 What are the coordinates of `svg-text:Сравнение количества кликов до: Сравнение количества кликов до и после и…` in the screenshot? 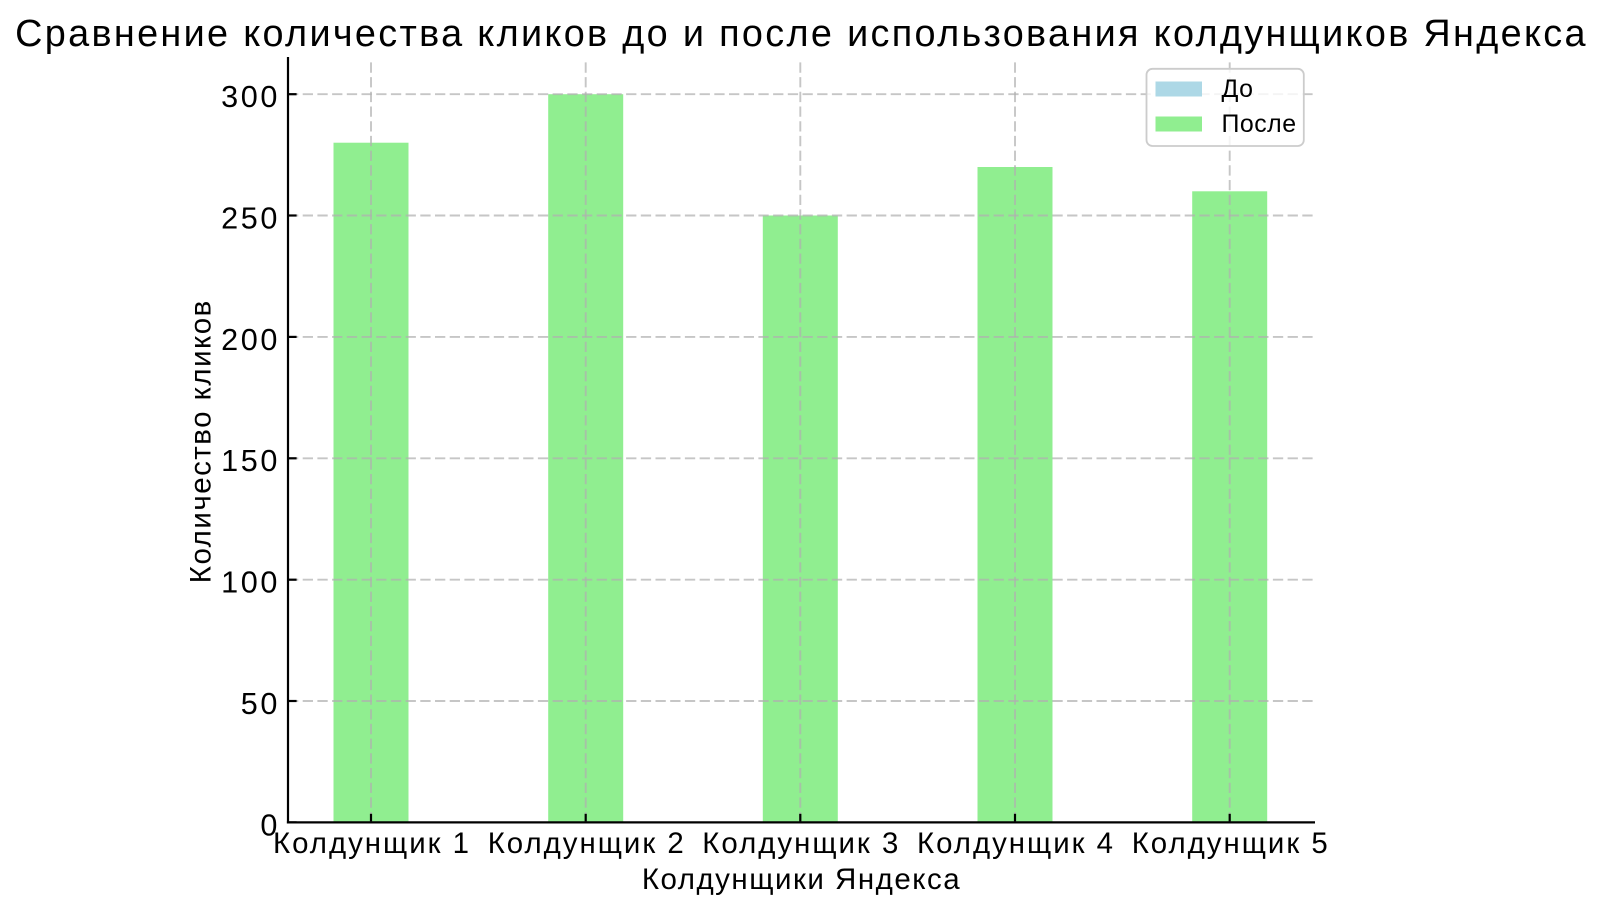 It's located at (801, 34).